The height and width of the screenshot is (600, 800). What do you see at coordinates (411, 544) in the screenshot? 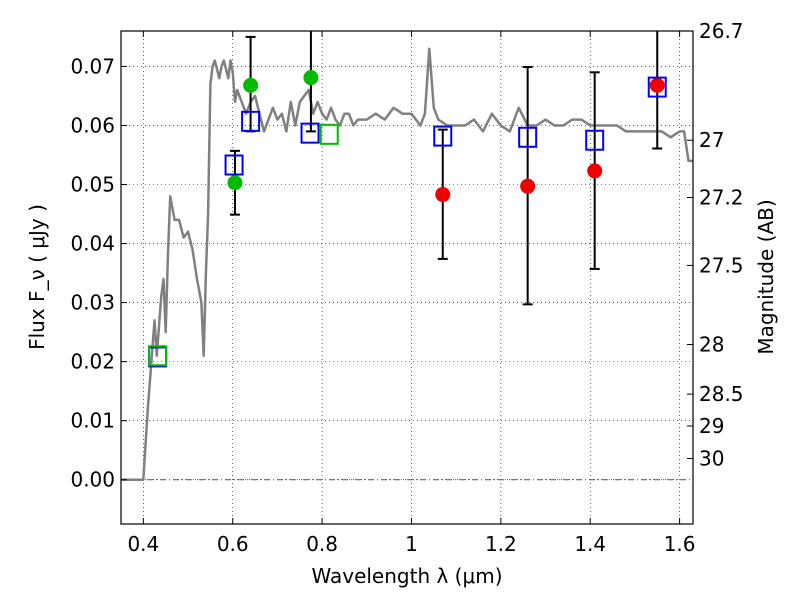
I see `x-tick-label-3: 1` at bounding box center [411, 544].